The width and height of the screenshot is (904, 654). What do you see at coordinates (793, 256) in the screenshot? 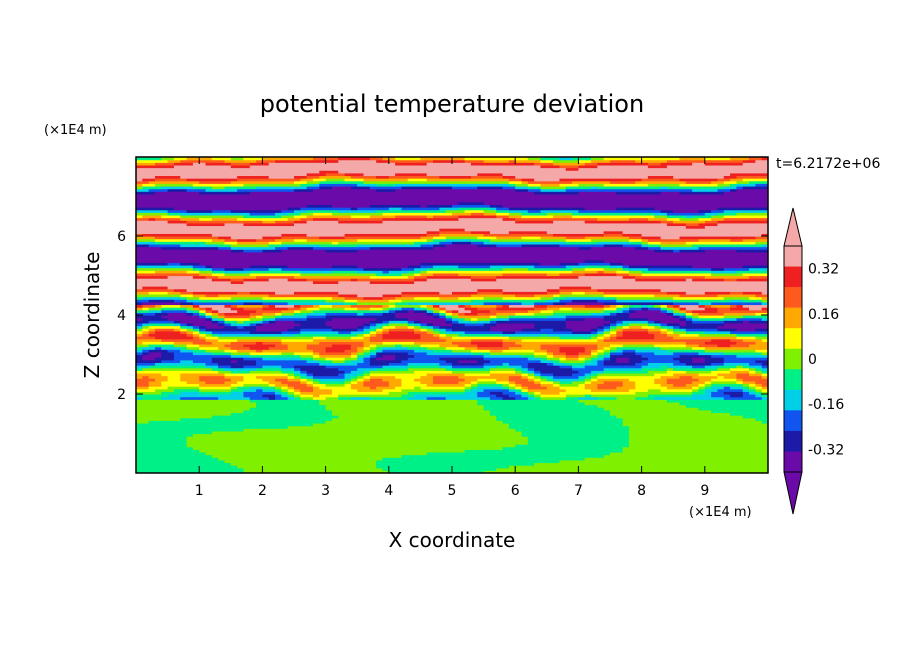
I see `colorbar-bin` at bounding box center [793, 256].